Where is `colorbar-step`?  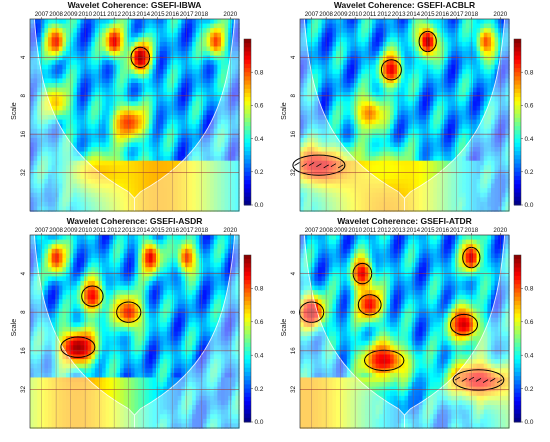 colorbar-step is located at coordinates (247, 161).